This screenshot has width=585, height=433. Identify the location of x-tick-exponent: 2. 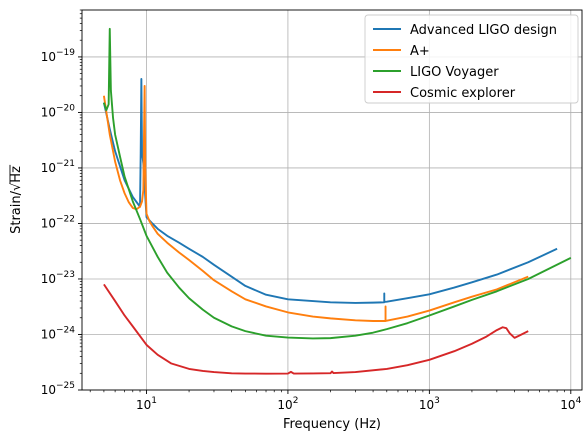
(296, 401).